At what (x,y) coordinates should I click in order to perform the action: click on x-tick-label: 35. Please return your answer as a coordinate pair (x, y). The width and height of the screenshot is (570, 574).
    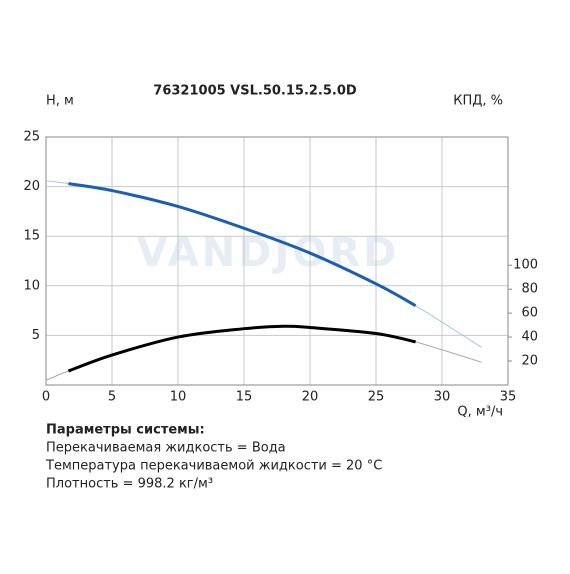
    Looking at the image, I should click on (508, 397).